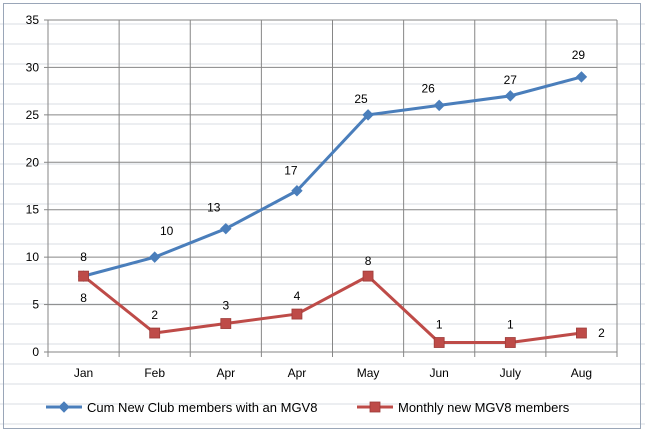  What do you see at coordinates (33, 20) in the screenshot?
I see `y-tick-label: 35` at bounding box center [33, 20].